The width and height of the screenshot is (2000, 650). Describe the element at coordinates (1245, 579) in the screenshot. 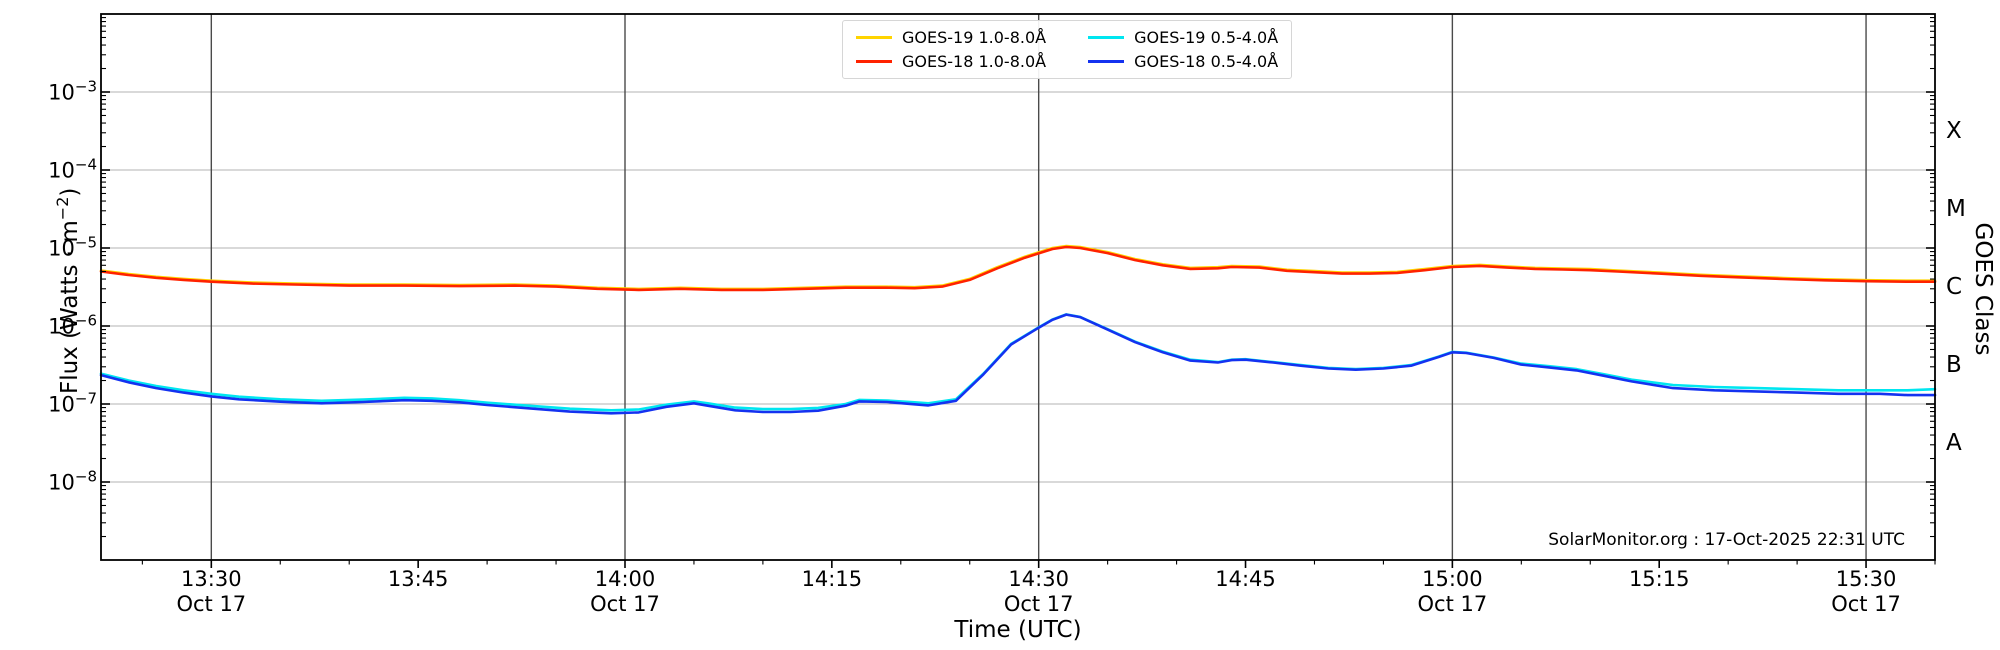

I see `x-tick-label: 14:45` at that location.